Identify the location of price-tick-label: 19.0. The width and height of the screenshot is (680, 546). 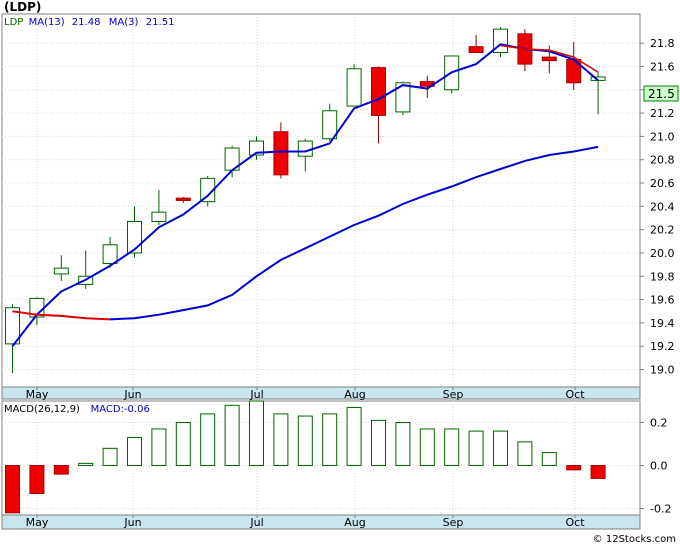
(662, 370).